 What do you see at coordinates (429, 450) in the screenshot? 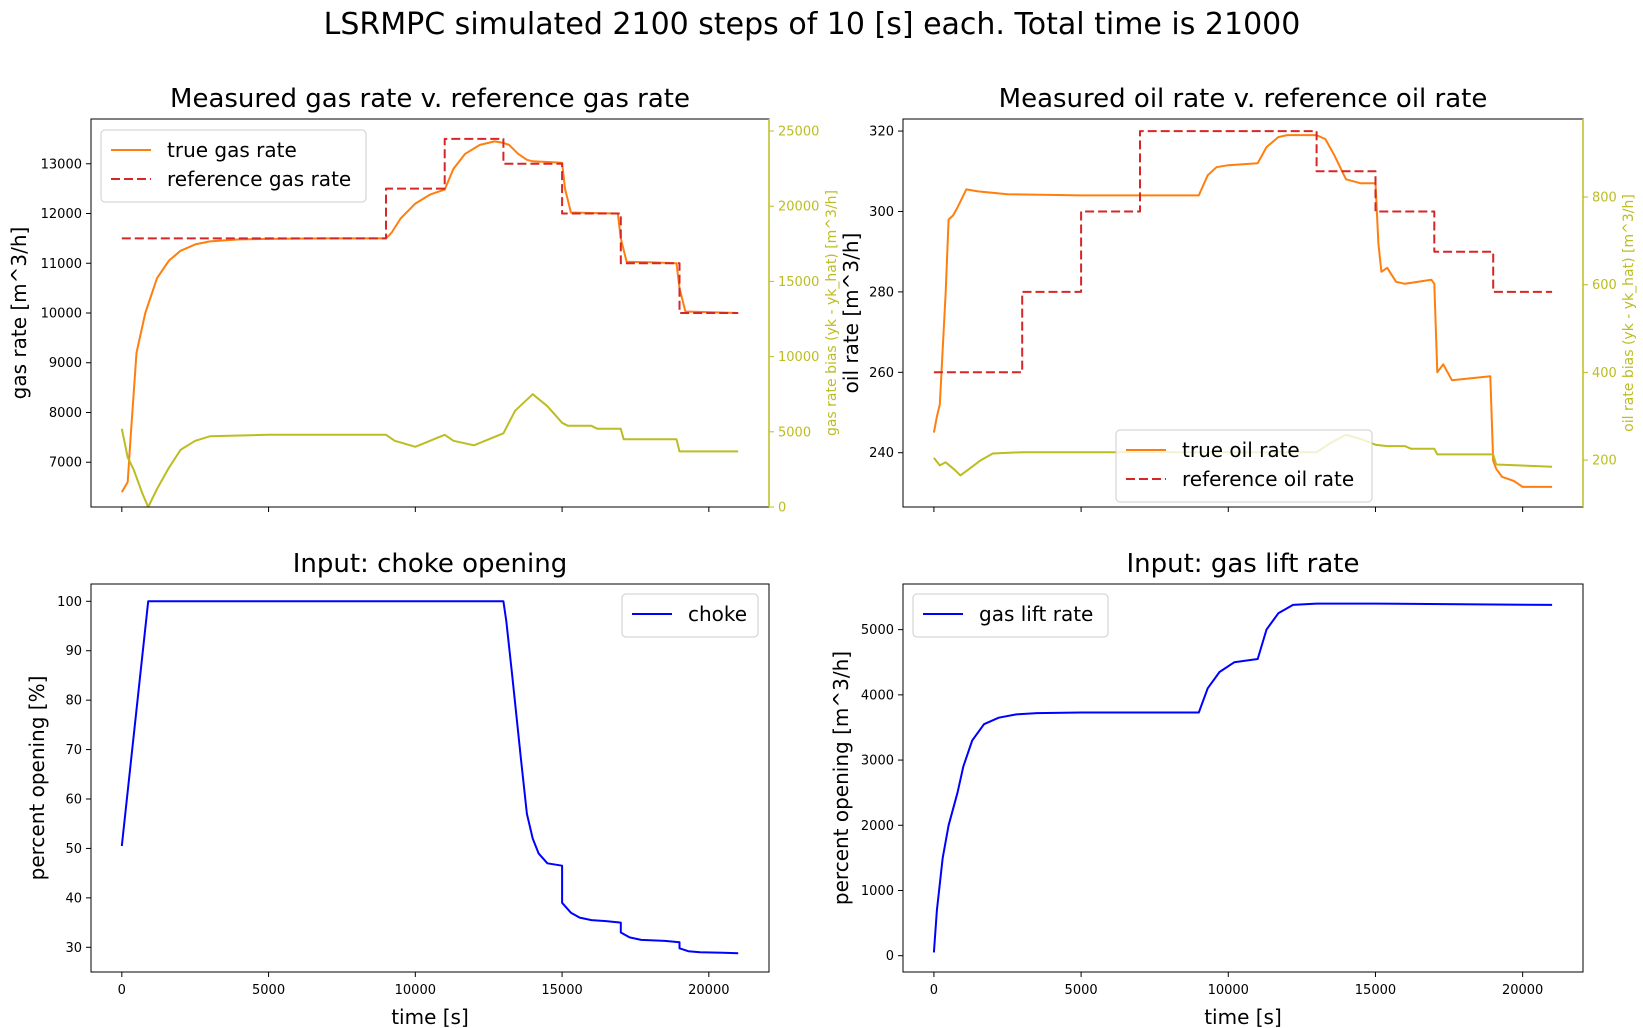
I see `series-line-bias` at bounding box center [429, 450].